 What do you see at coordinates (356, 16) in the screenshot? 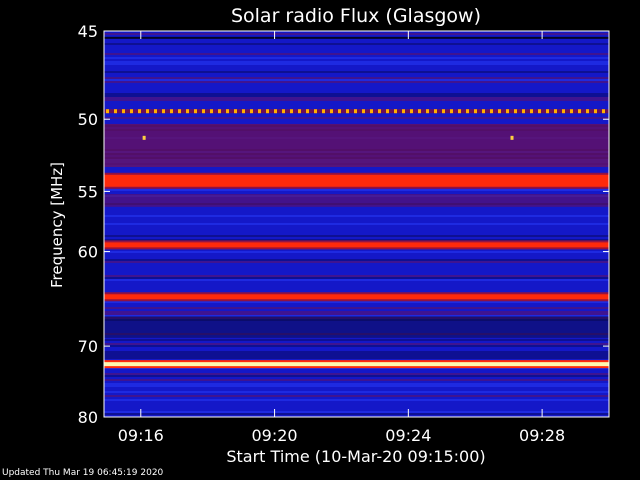
I see `chart-title: Solar radio Flux (Glasgow)` at bounding box center [356, 16].